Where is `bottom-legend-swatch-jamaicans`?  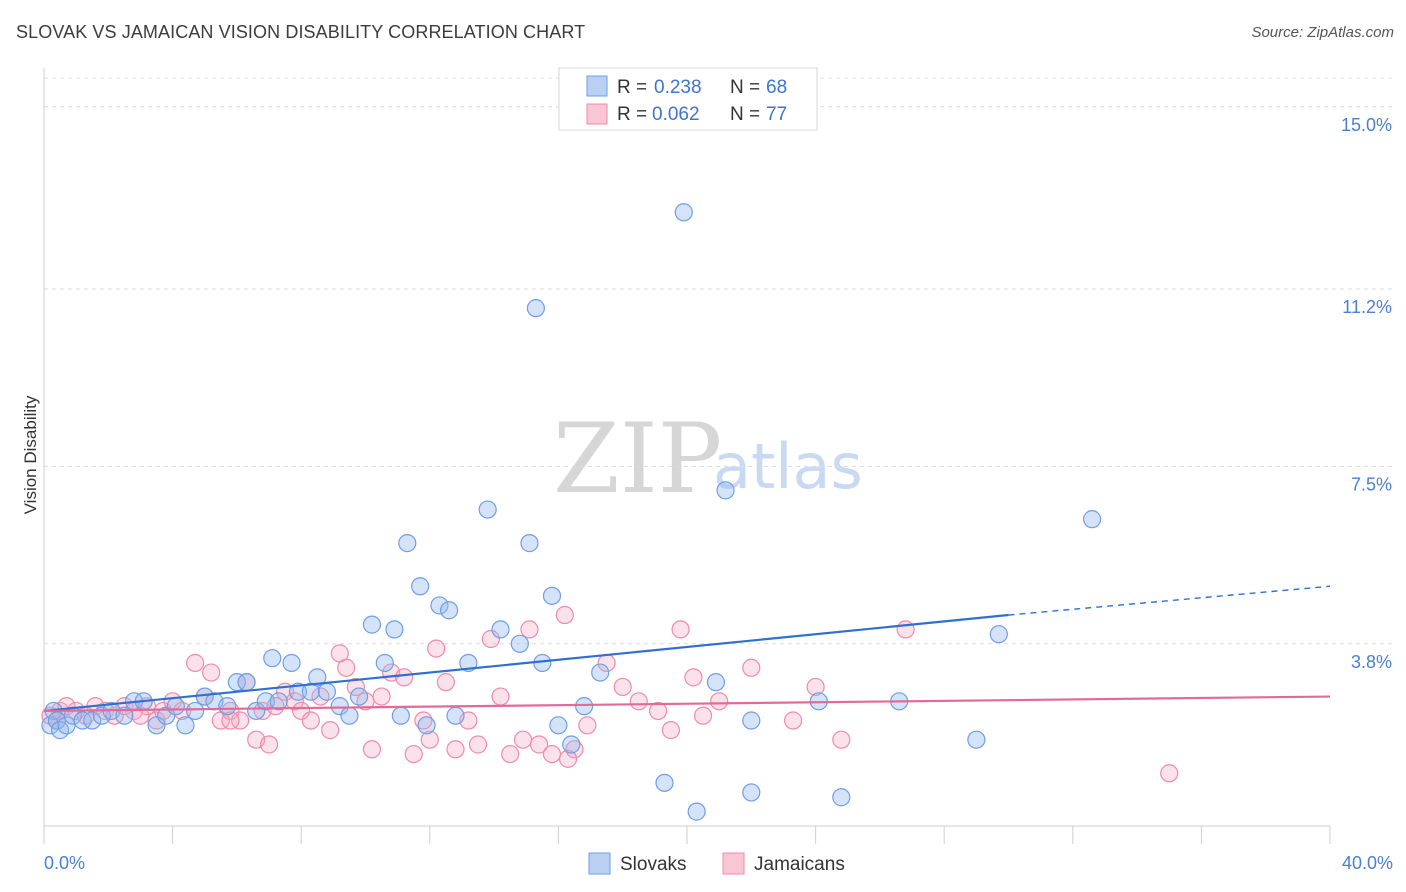
bottom-legend-swatch-jamaicans is located at coordinates (733, 863).